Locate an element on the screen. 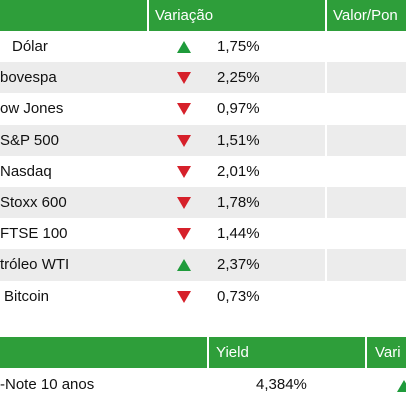 The width and height of the screenshot is (406, 406). change-value: 2,37% is located at coordinates (238, 265).